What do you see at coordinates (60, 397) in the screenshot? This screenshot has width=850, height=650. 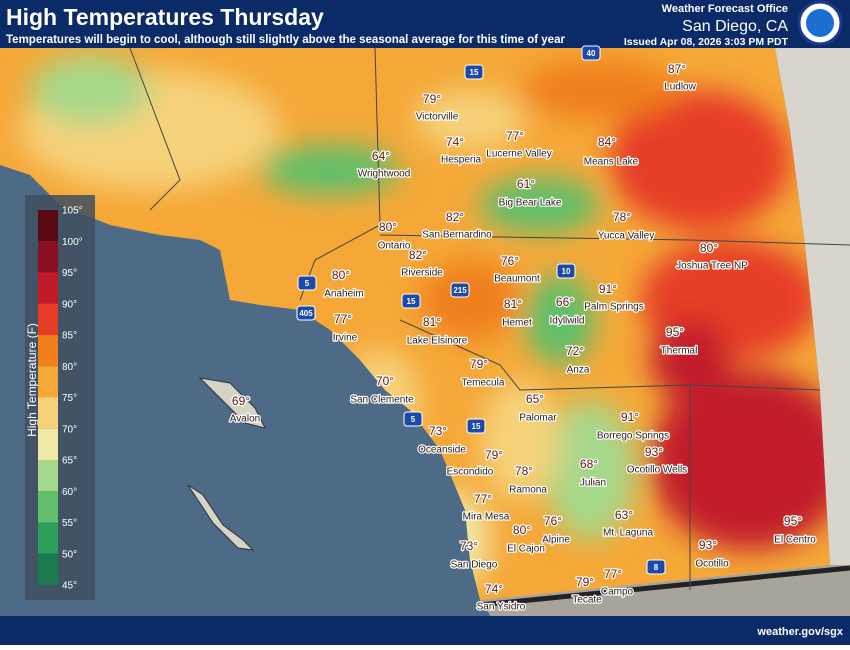 I see `legend-box` at bounding box center [60, 397].